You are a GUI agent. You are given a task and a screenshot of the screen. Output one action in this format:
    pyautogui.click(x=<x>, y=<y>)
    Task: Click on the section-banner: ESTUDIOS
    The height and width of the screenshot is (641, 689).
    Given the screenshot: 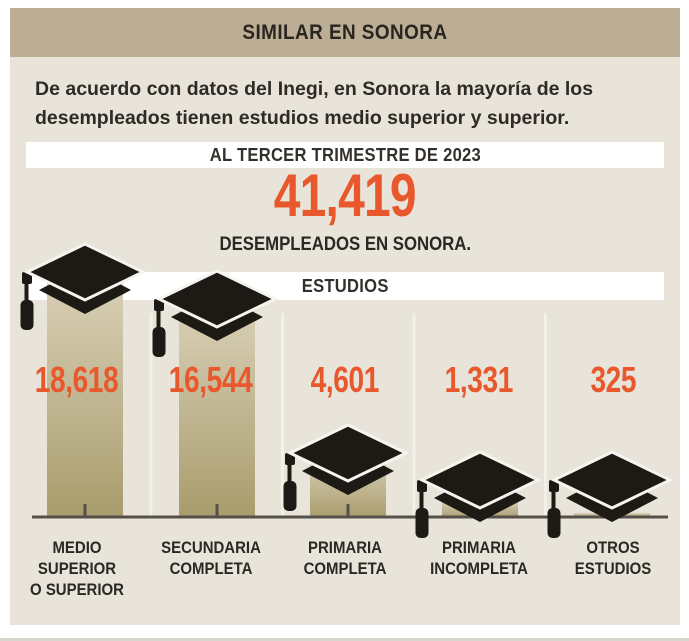 What is the action you would take?
    pyautogui.click(x=345, y=286)
    